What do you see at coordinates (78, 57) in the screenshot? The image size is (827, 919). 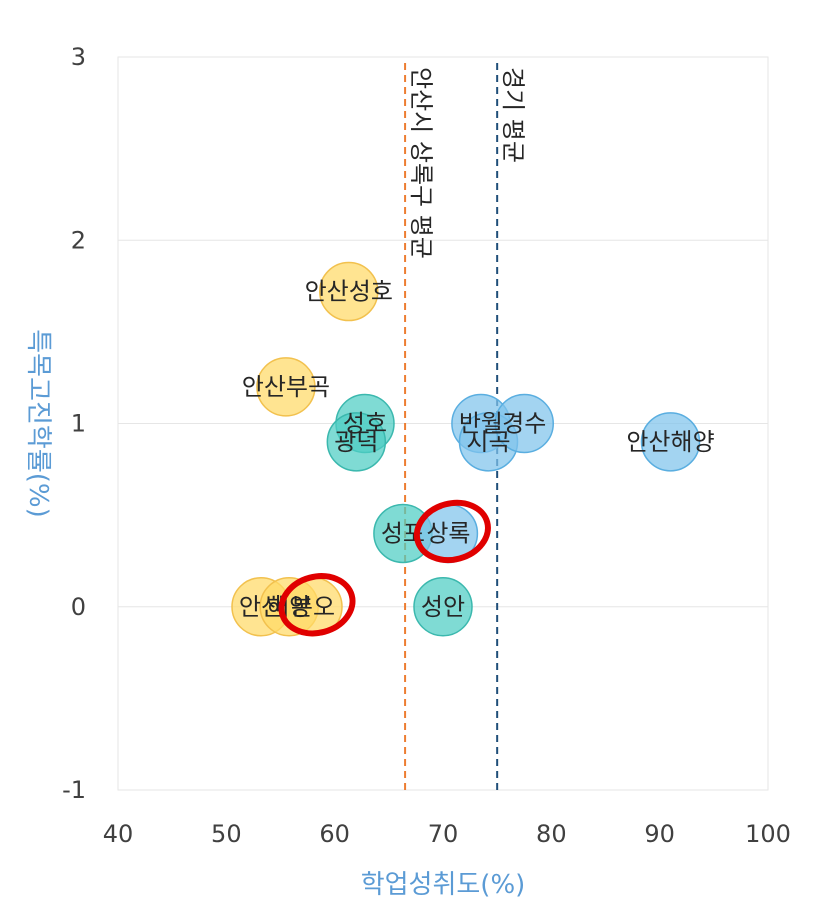 I see `y-tick-label: 3` at bounding box center [78, 57].